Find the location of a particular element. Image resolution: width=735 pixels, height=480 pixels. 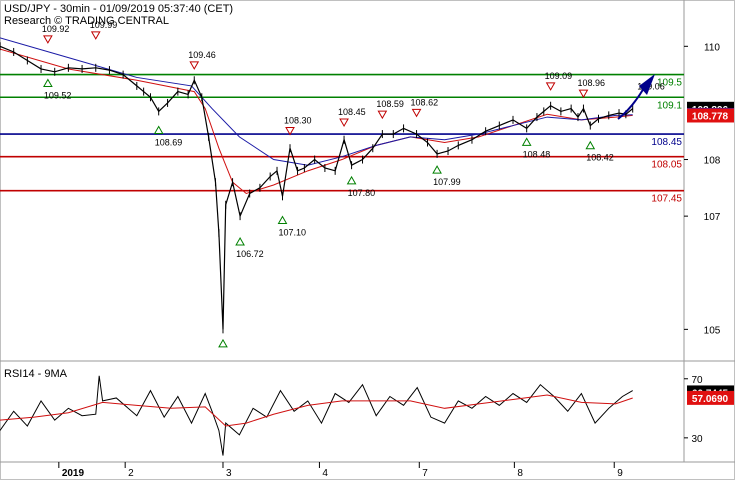

rsi-series is located at coordinates (316, 415).